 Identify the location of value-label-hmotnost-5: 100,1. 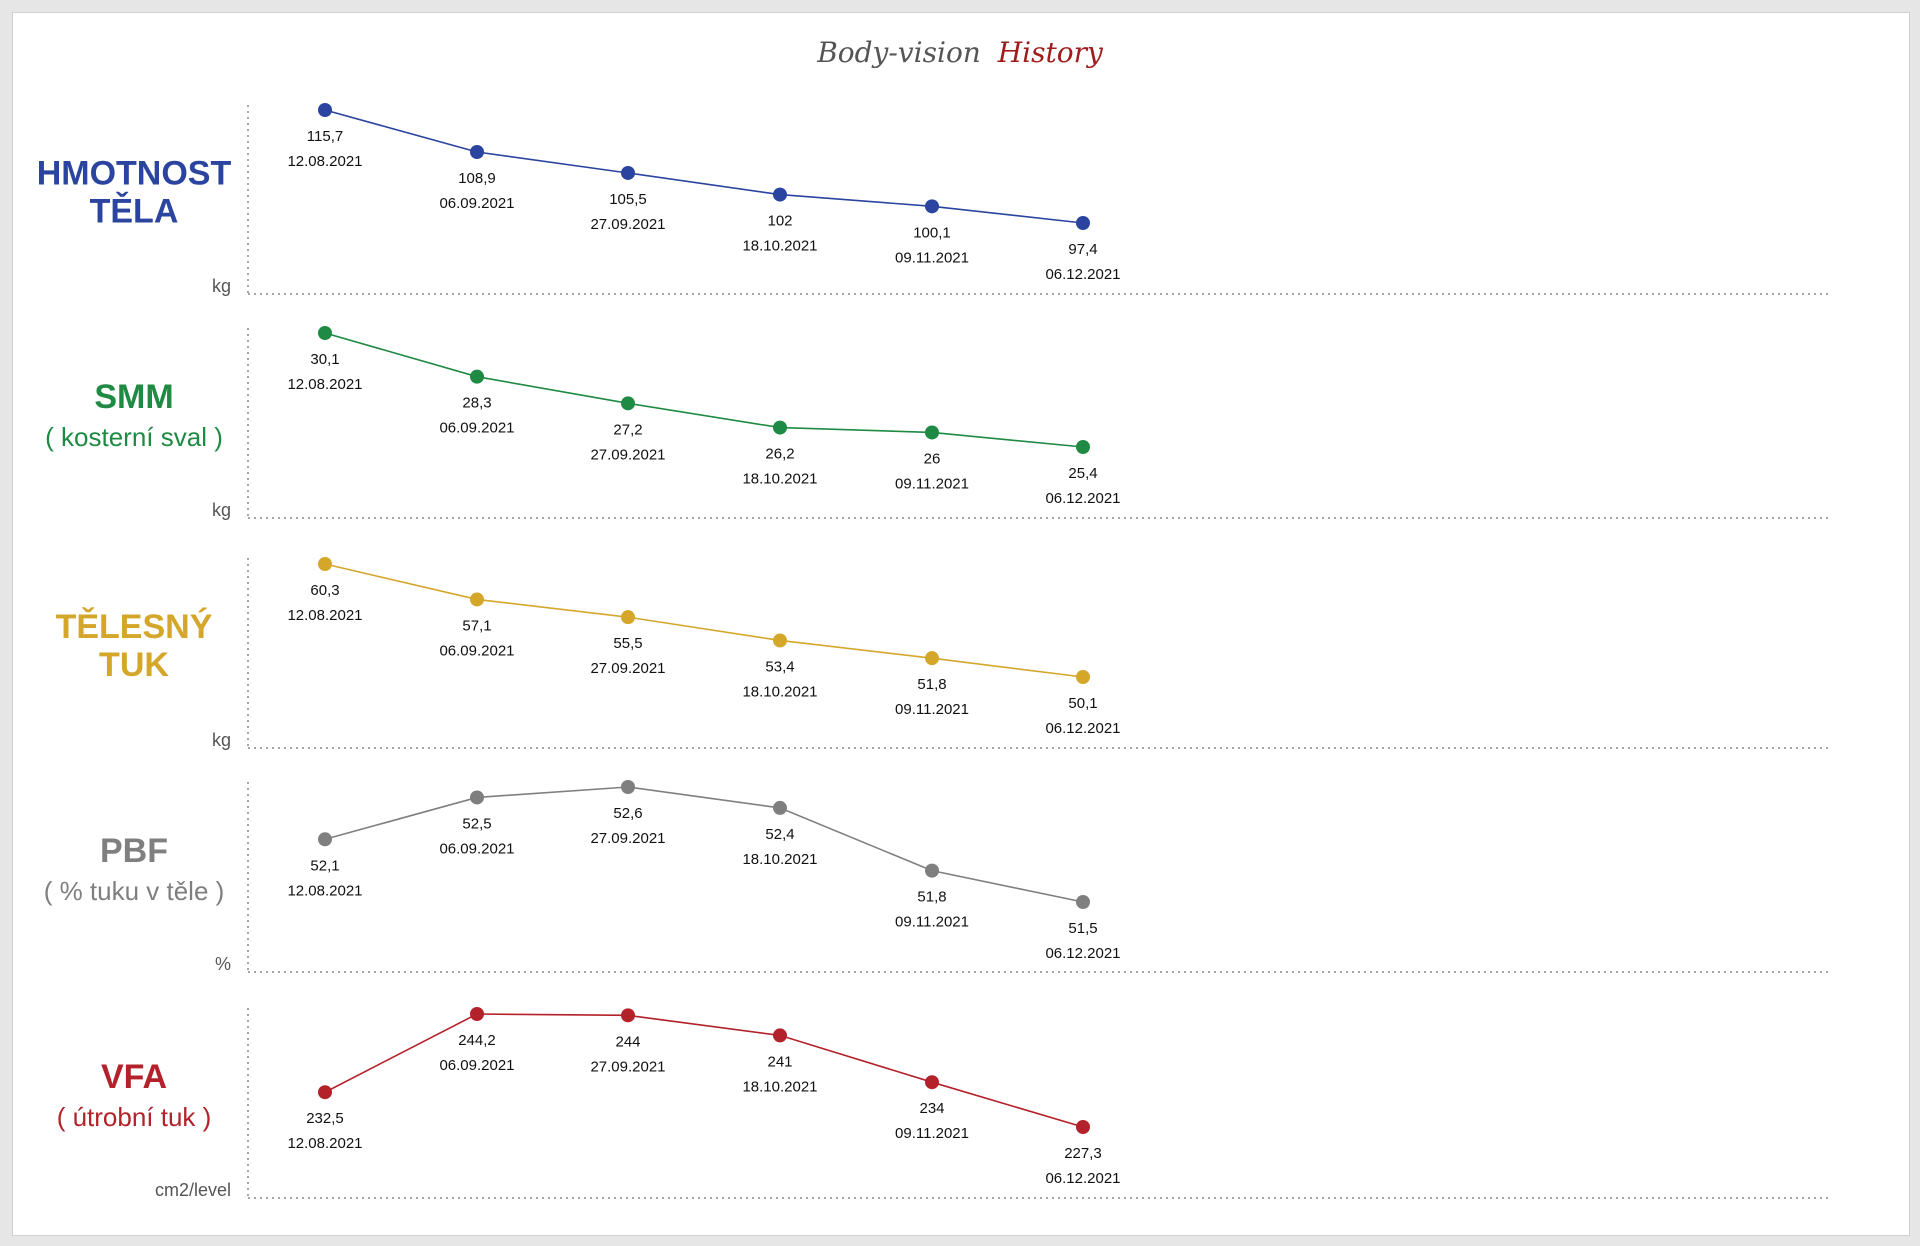
(932, 232).